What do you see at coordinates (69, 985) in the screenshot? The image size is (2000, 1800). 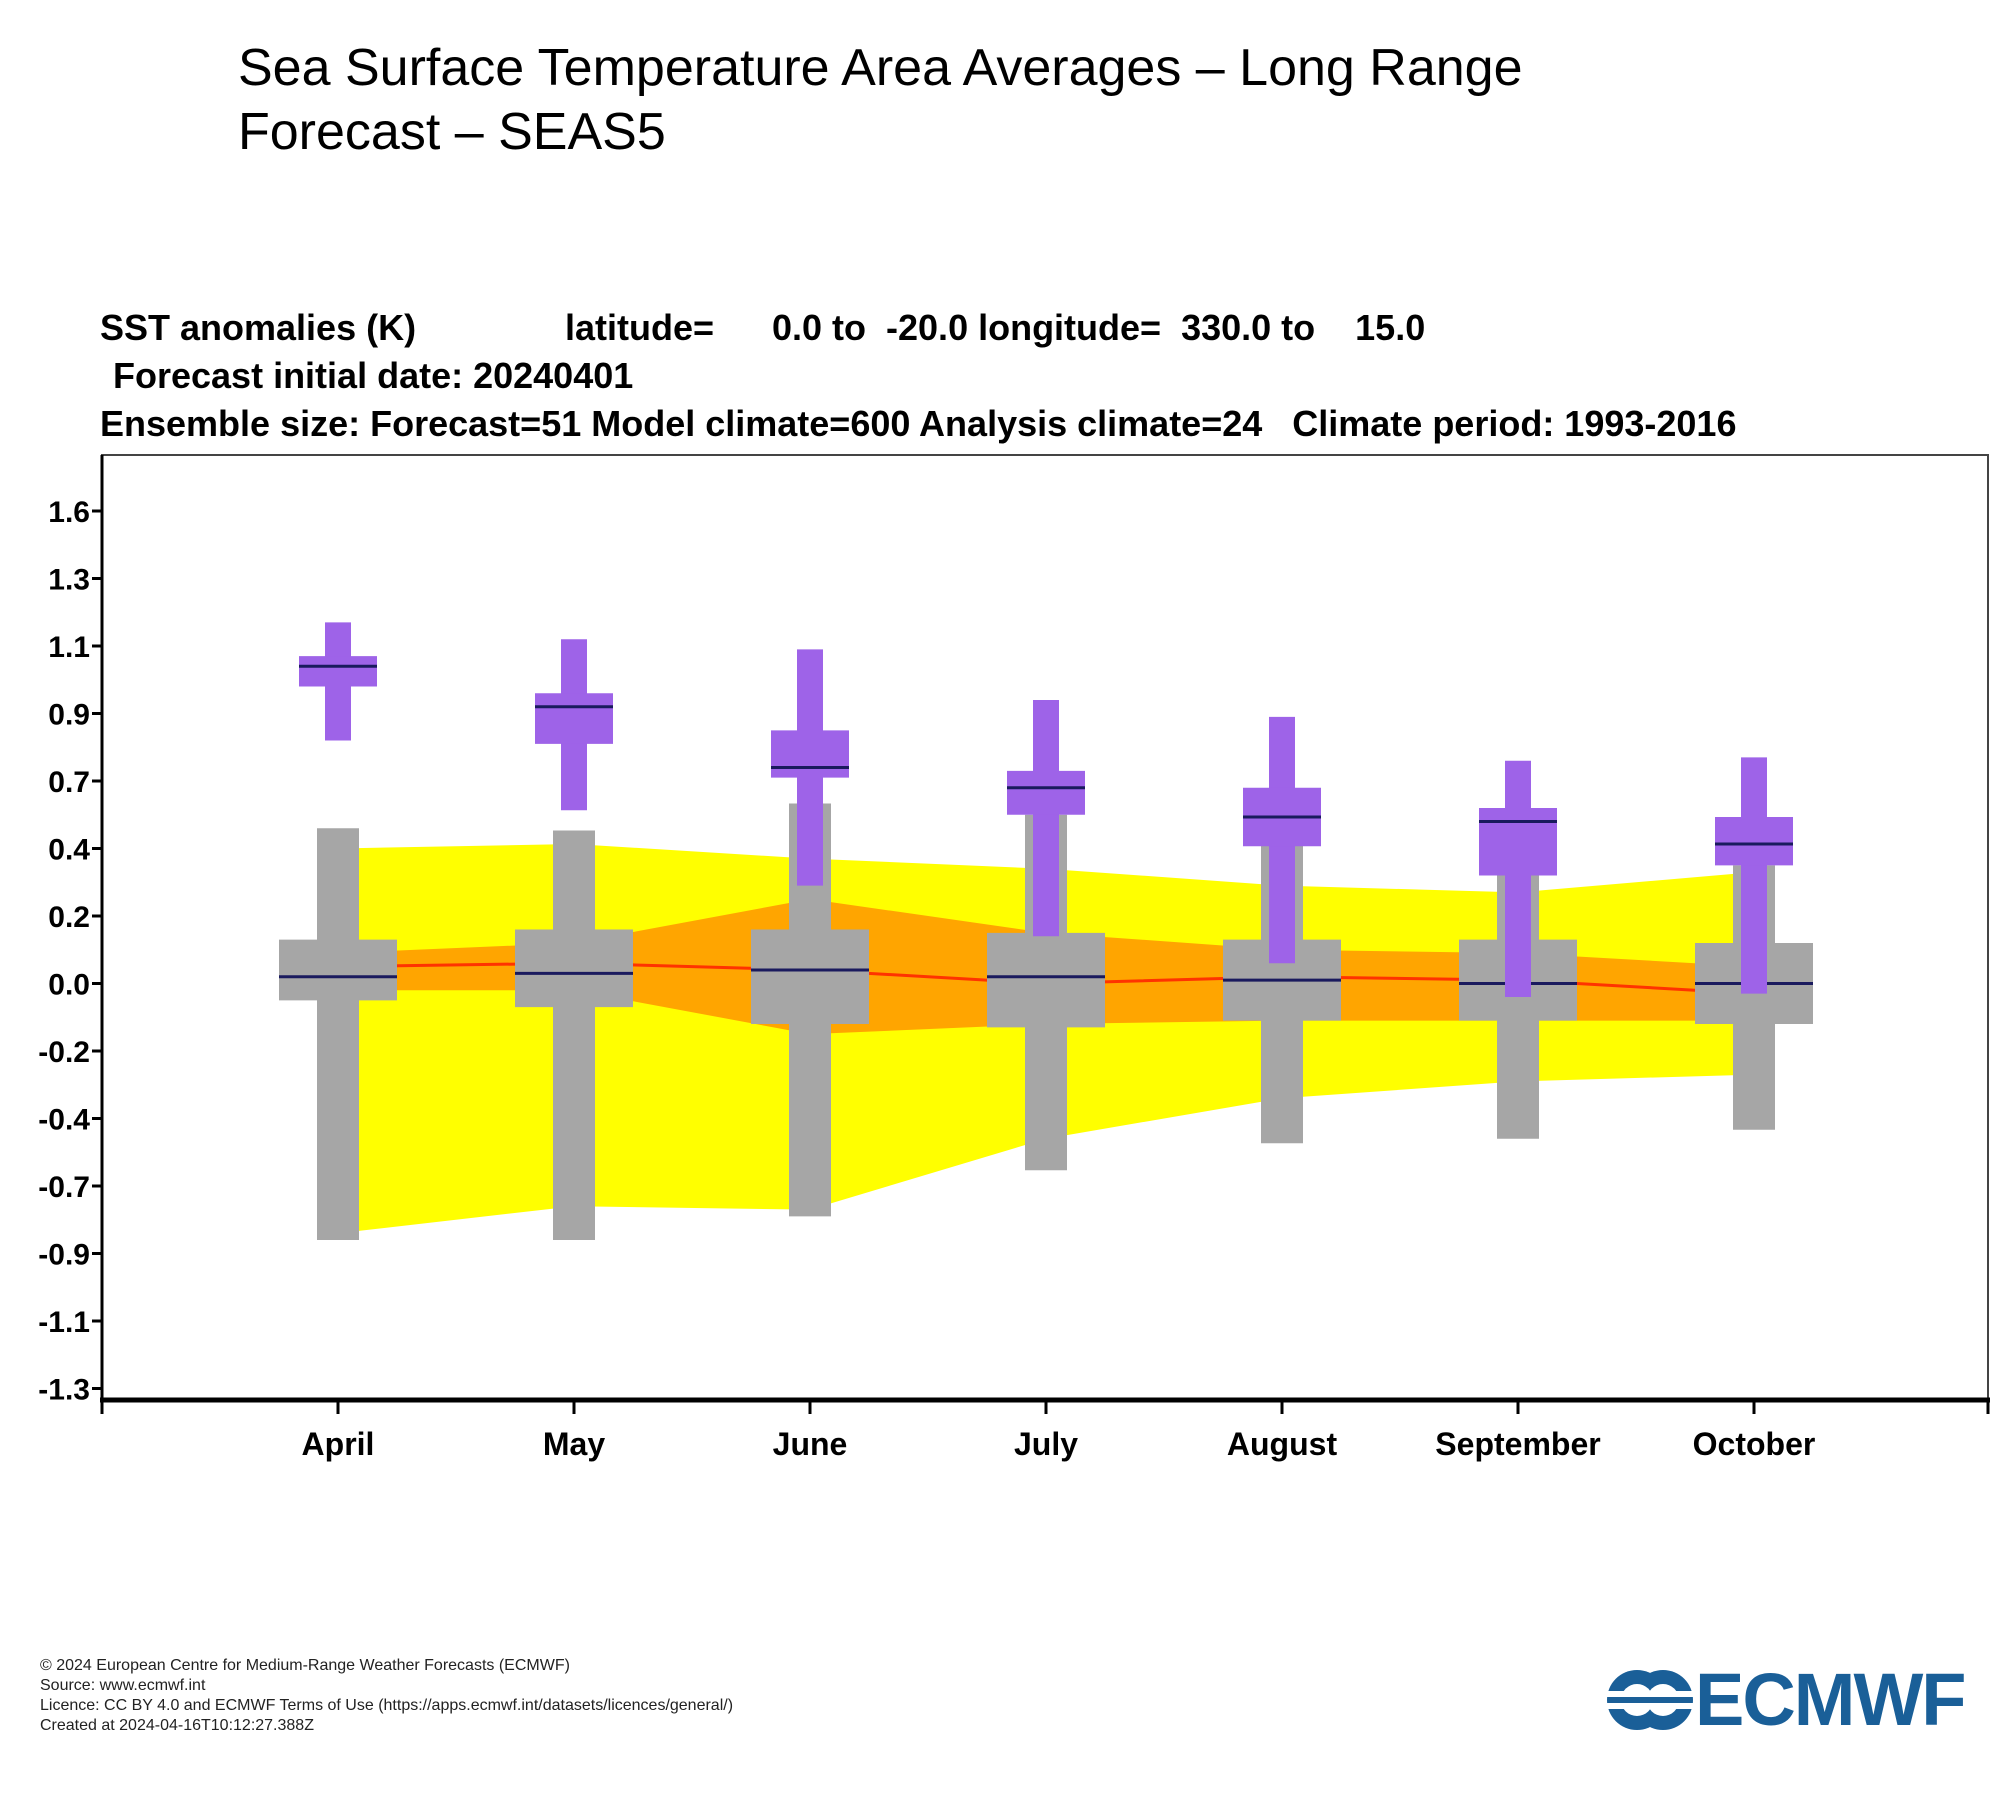 I see `y-tick-label: 0.0` at bounding box center [69, 985].